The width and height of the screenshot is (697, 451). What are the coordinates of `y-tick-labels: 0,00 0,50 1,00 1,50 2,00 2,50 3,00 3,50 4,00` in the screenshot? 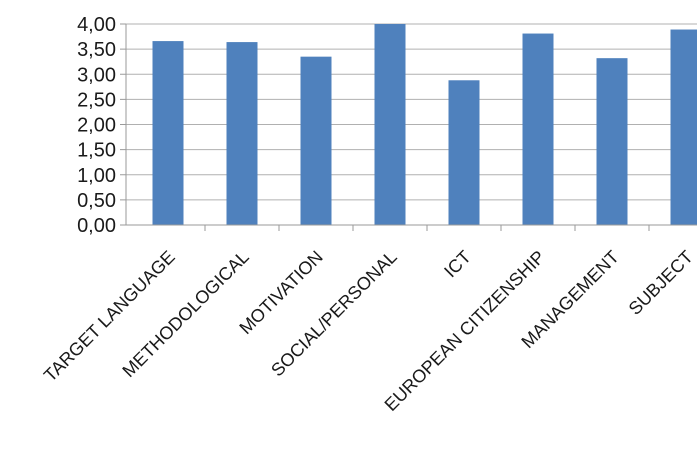 It's located at (96, 125).